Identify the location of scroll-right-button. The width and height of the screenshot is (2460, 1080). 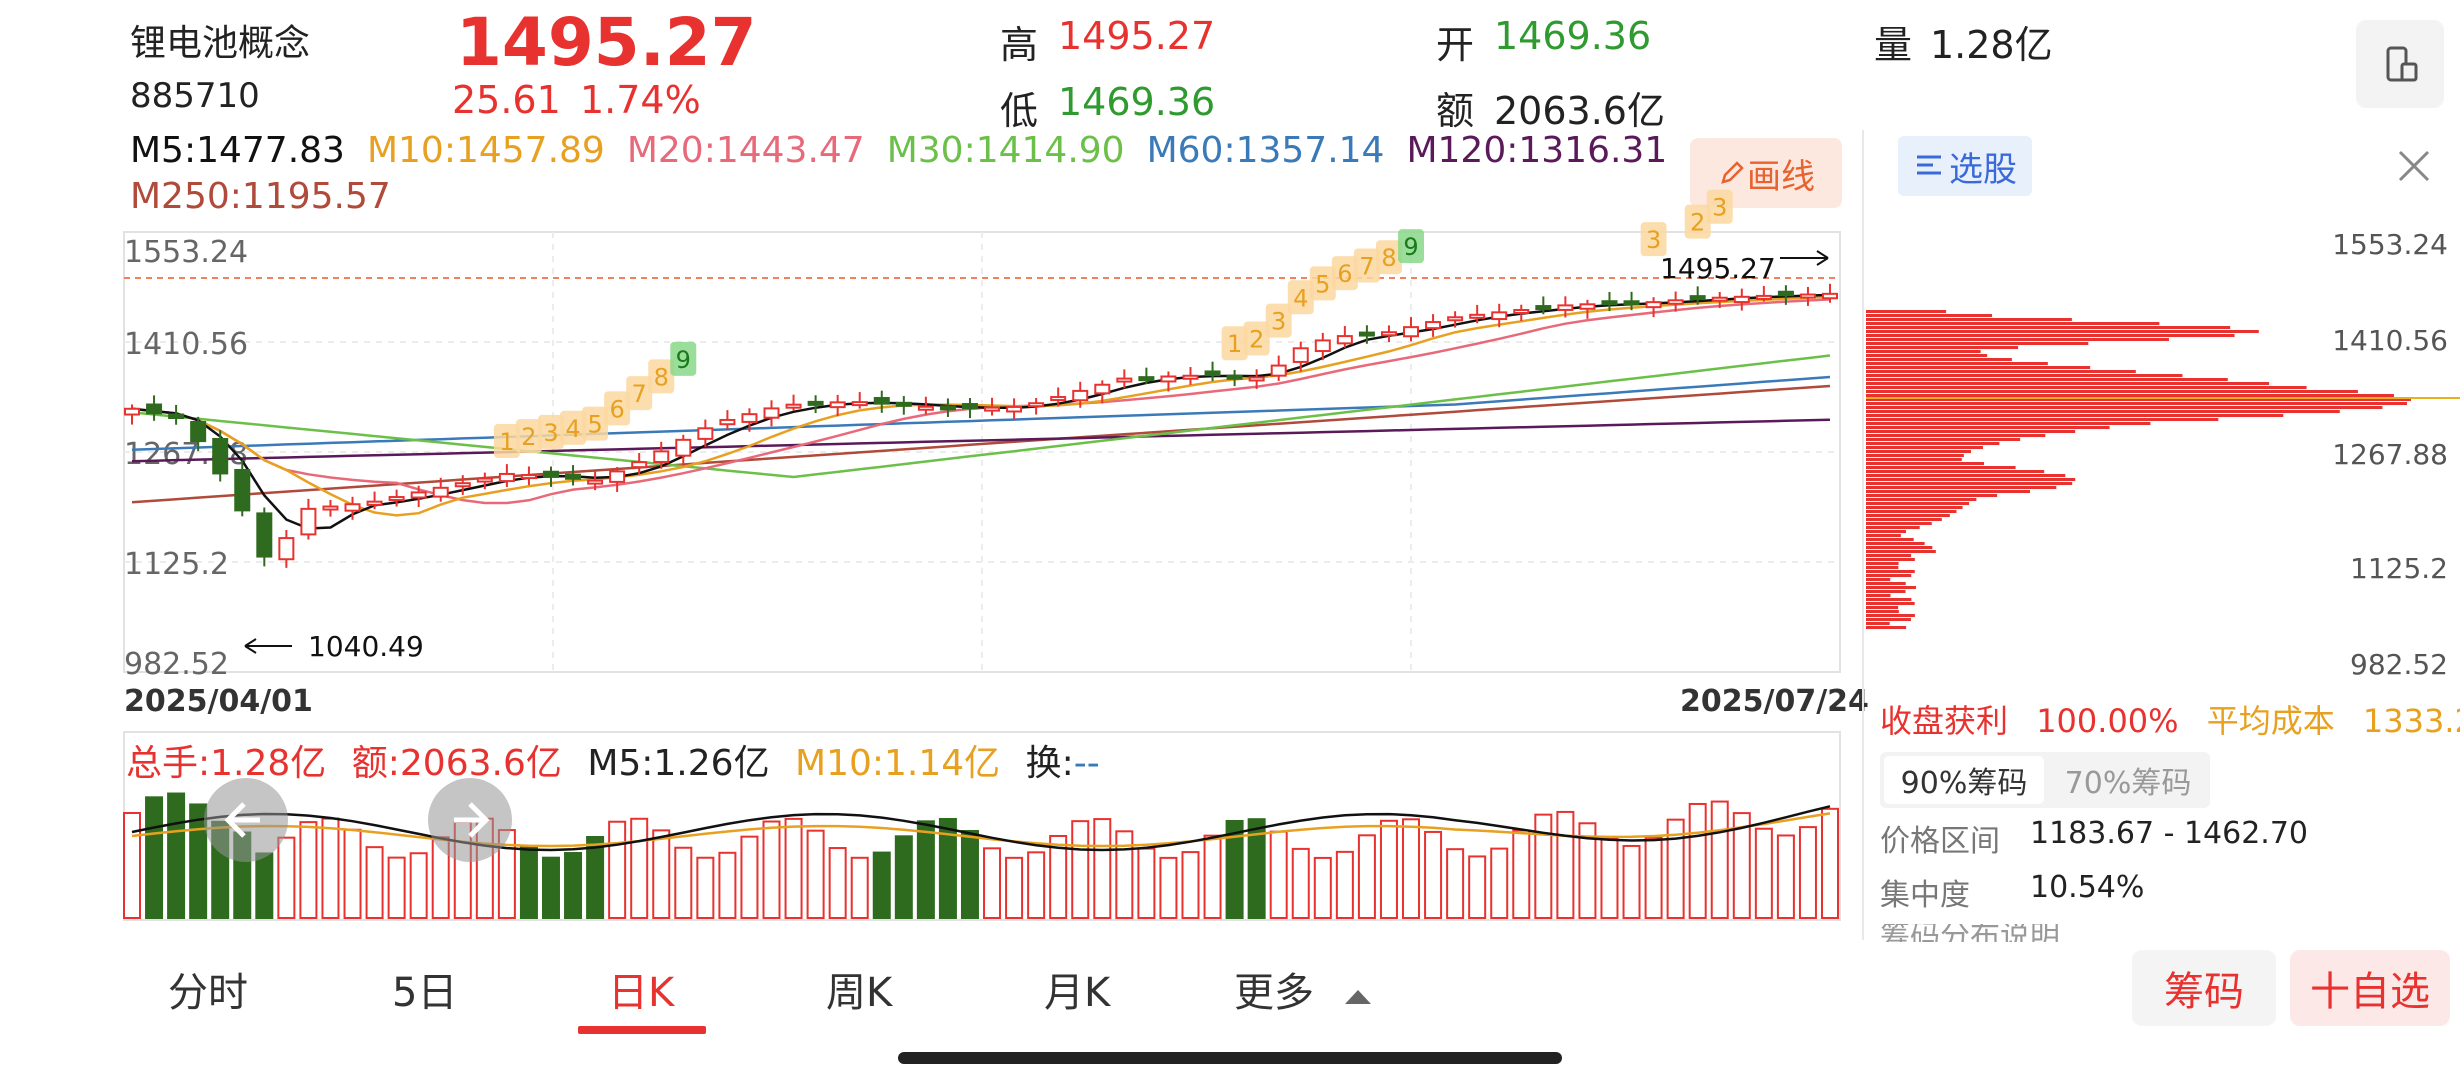
(470, 820).